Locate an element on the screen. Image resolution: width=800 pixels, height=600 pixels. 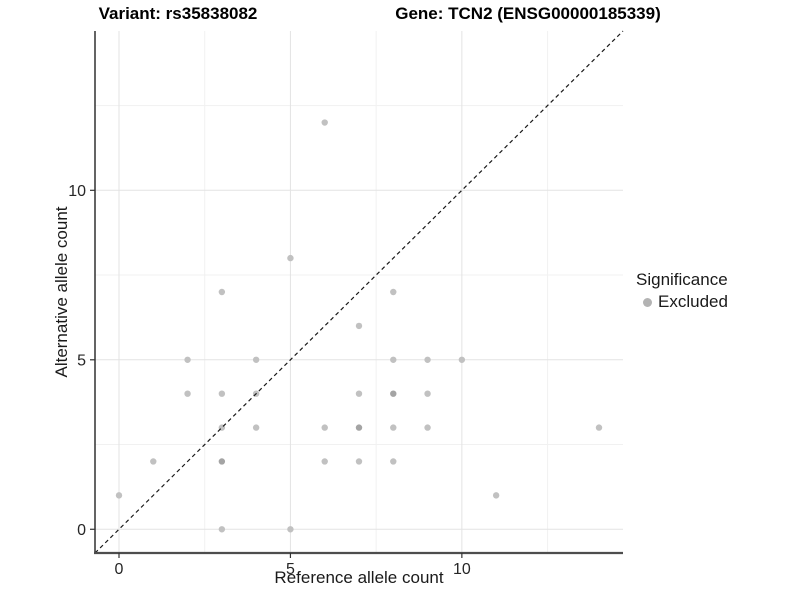
x-axis-title: Reference allele count is located at coordinates (359, 577).